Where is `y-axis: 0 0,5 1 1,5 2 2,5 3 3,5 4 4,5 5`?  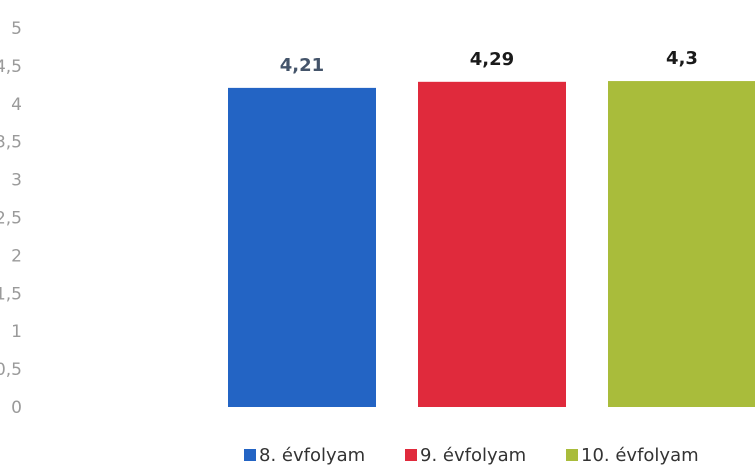
y-axis: 0 0,5 1 1,5 2 2,5 3 3,5 4 4,5 5 is located at coordinates (11, 218).